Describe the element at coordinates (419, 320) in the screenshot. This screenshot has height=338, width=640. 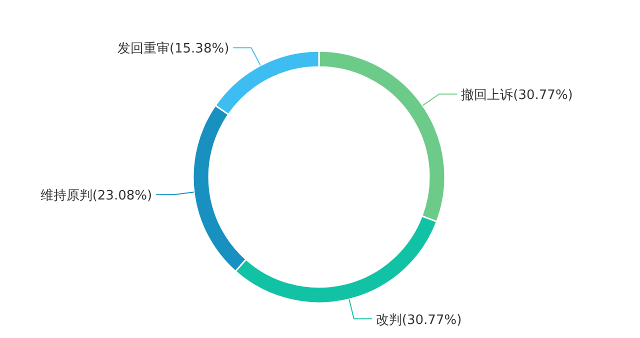
I see `slice-label: 改判(30.77%)` at that location.